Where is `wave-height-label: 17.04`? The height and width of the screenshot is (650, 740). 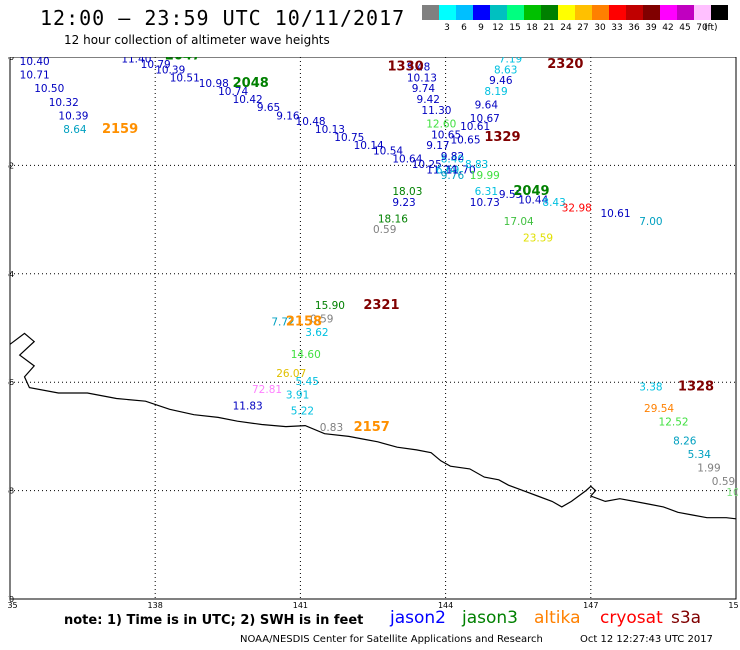
wave-height-label: 17.04 is located at coordinates (519, 222).